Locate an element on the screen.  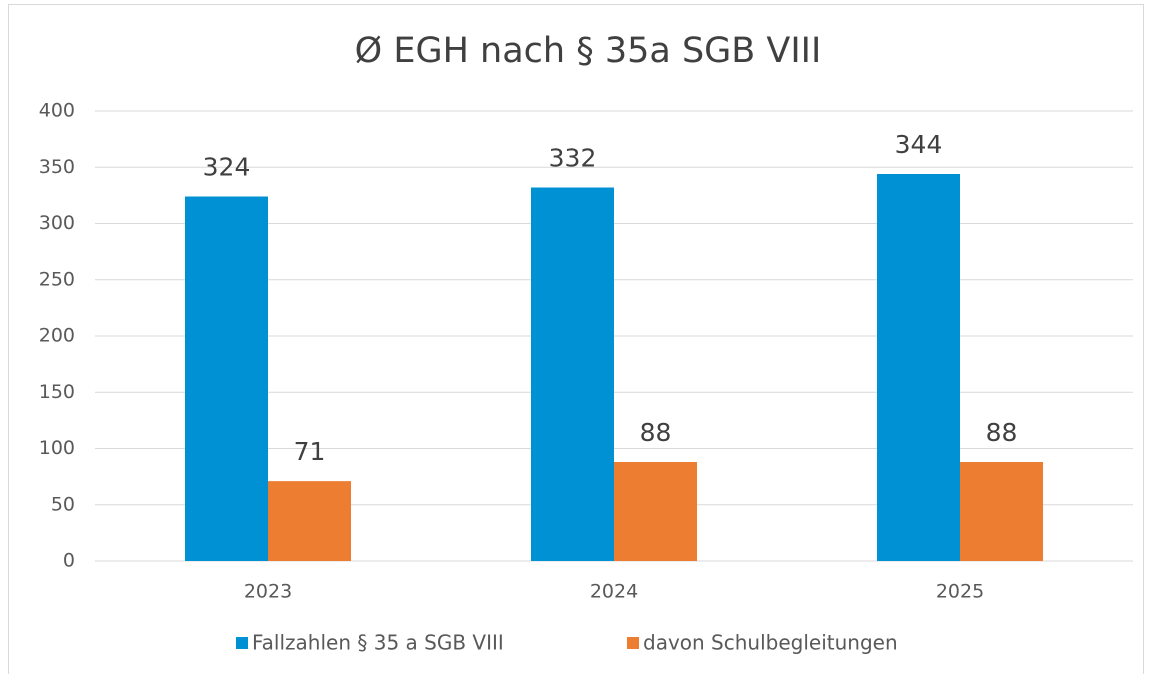
y-tick-label: 50 is located at coordinates (63, 504).